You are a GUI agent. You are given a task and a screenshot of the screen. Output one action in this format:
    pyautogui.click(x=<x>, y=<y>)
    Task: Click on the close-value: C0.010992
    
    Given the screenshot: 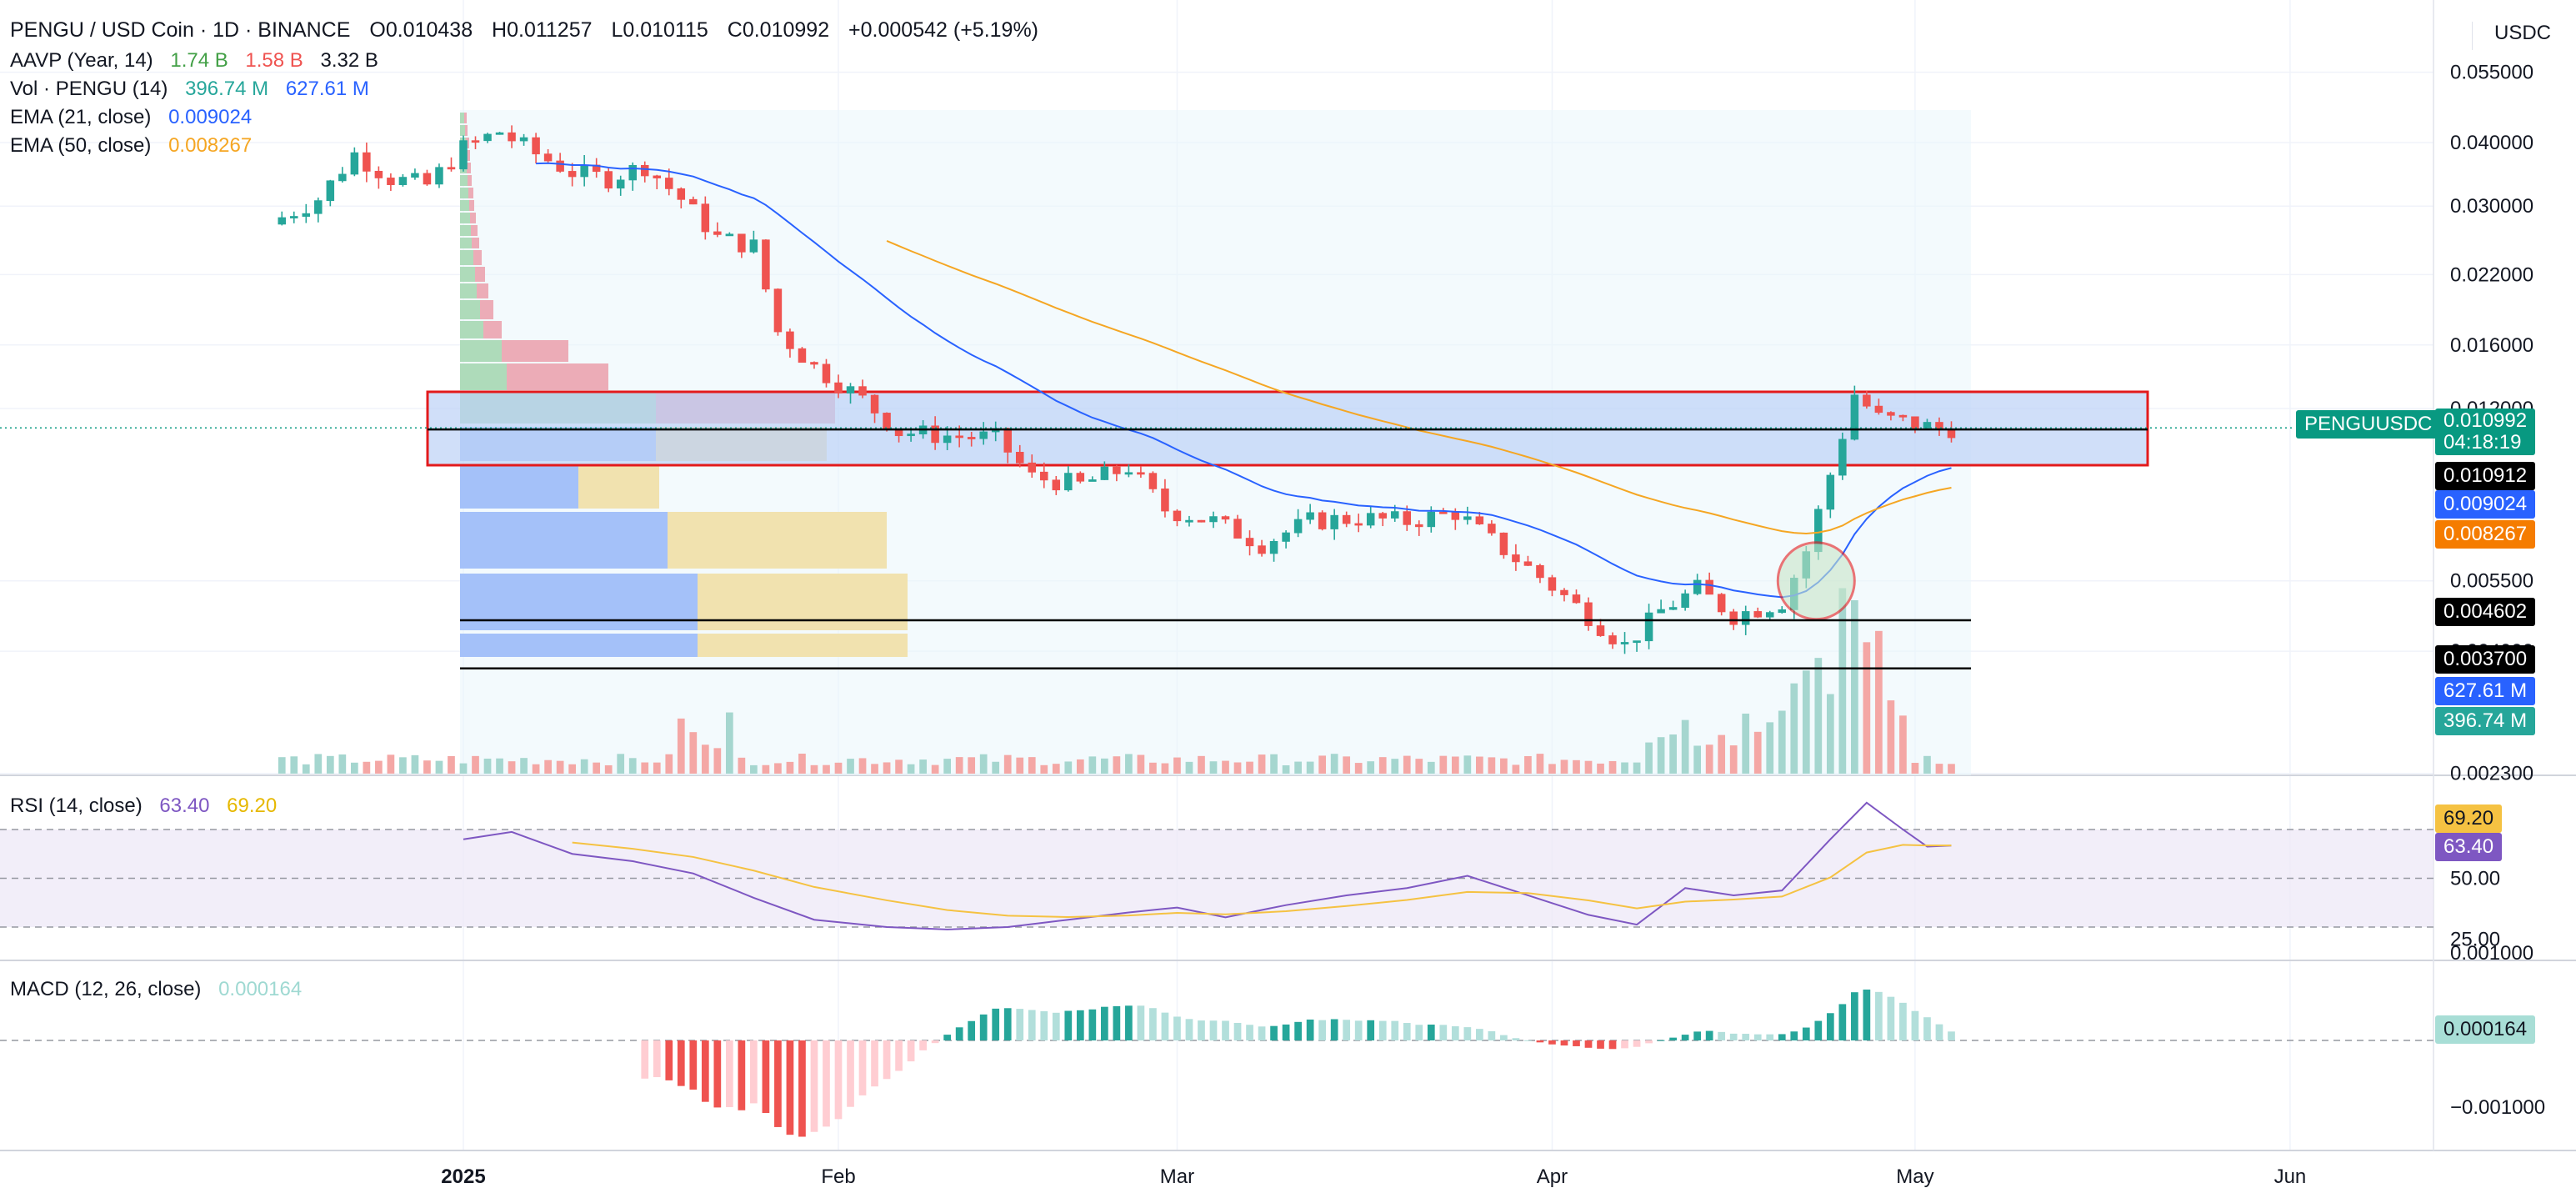 What is the action you would take?
    pyautogui.click(x=779, y=30)
    